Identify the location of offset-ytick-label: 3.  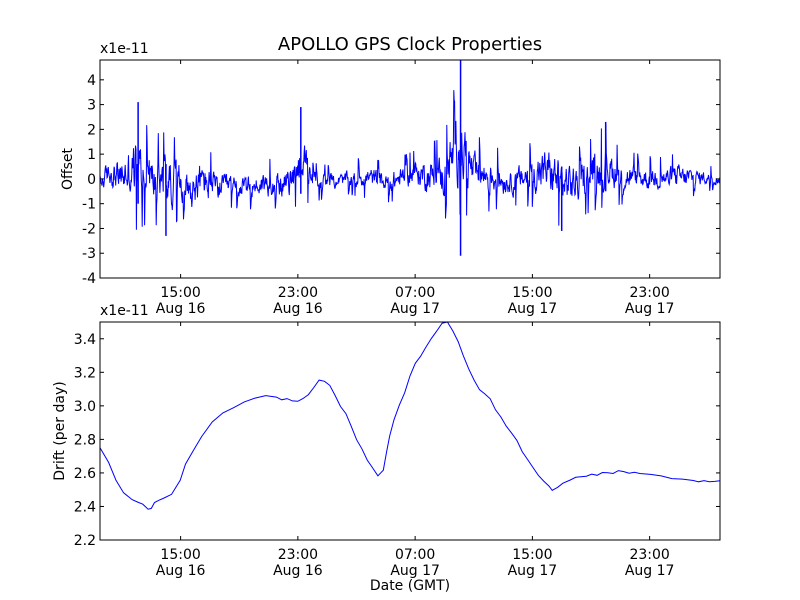
(91, 106).